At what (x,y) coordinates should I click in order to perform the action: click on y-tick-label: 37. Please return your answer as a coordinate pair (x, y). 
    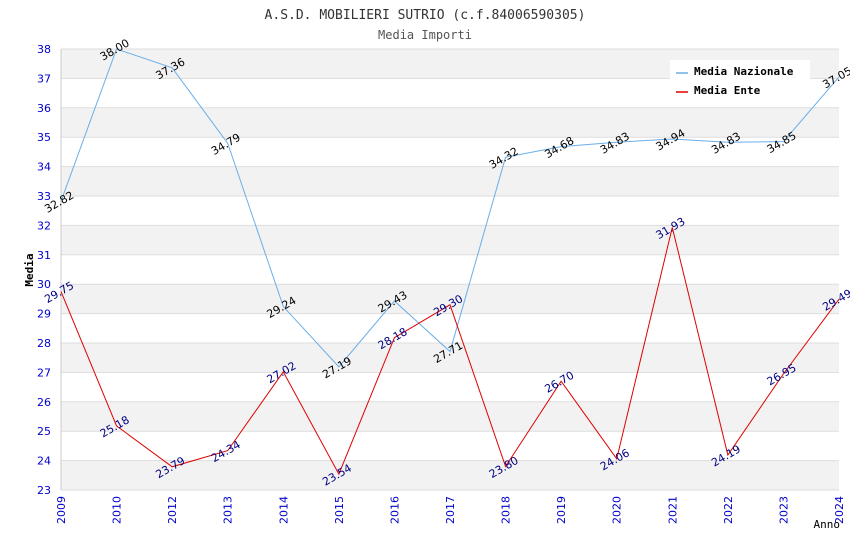
    Looking at the image, I should click on (44, 78).